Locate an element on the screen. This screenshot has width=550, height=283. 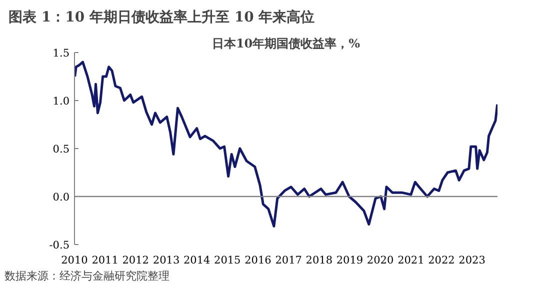
x-tick-label: 2013 is located at coordinates (166, 260).